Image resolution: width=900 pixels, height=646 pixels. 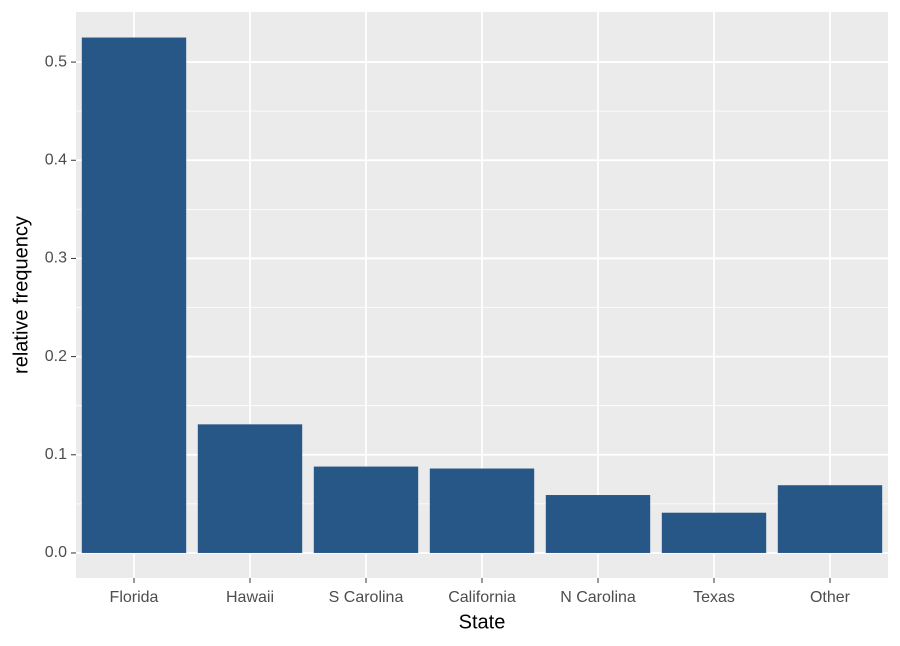 I want to click on y-axis-title: relative frequency, so click(x=21, y=295).